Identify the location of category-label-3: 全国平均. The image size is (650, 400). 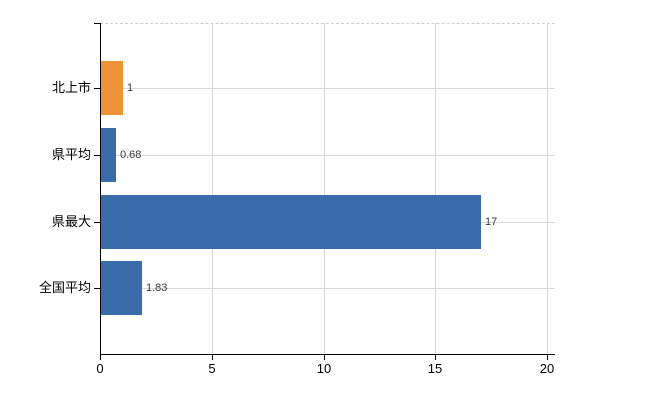
(64, 287).